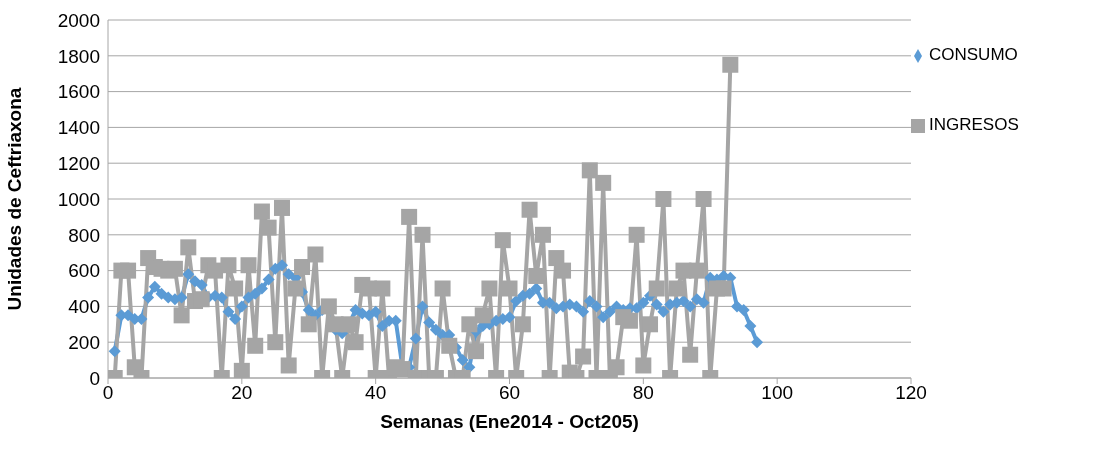 This screenshot has height=452, width=1099. What do you see at coordinates (78, 199) in the screenshot?
I see `y-tick-label: 1000` at bounding box center [78, 199].